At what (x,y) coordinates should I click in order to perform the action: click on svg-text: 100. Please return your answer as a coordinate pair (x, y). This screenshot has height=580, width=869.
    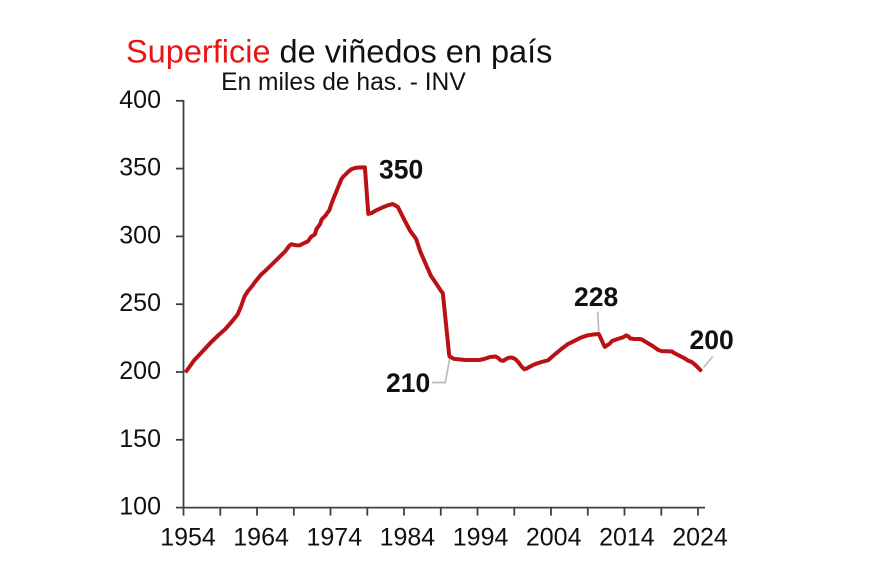
    Looking at the image, I should click on (140, 507).